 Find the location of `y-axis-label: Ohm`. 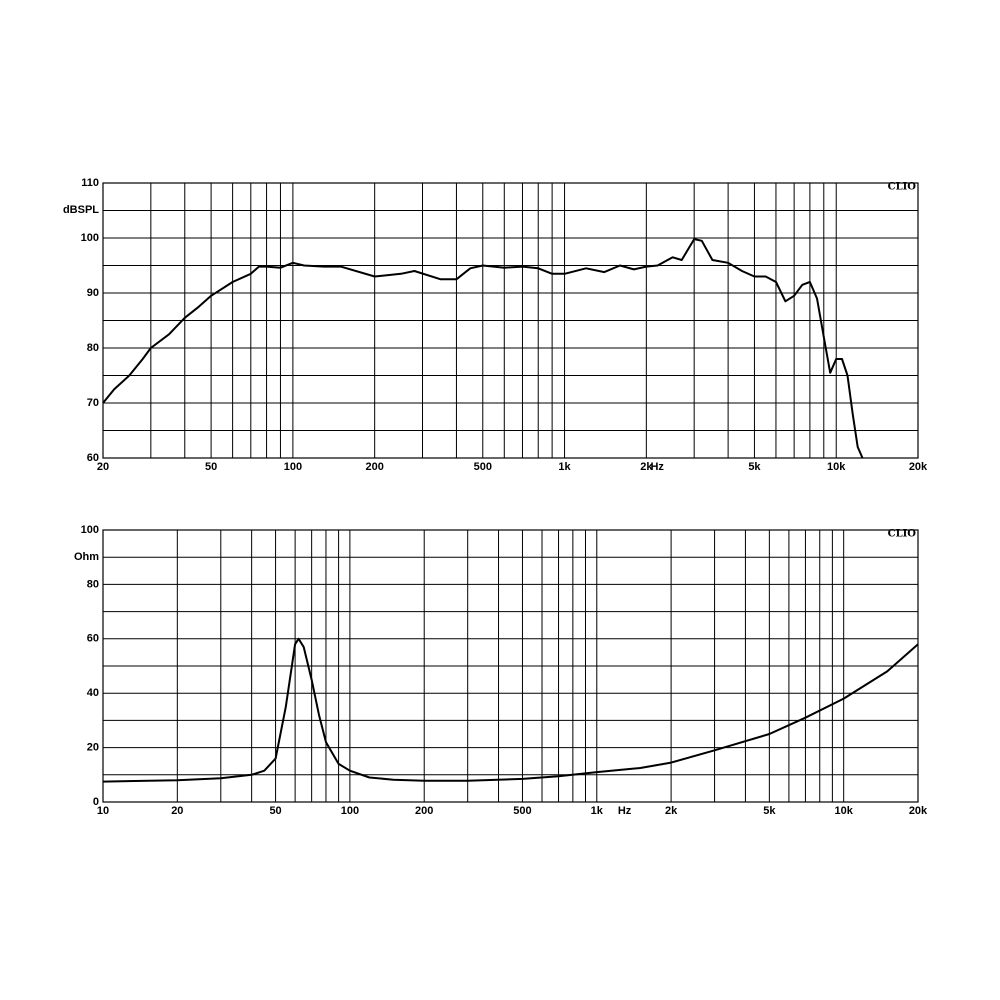

y-axis-label: Ohm is located at coordinates (86, 557).